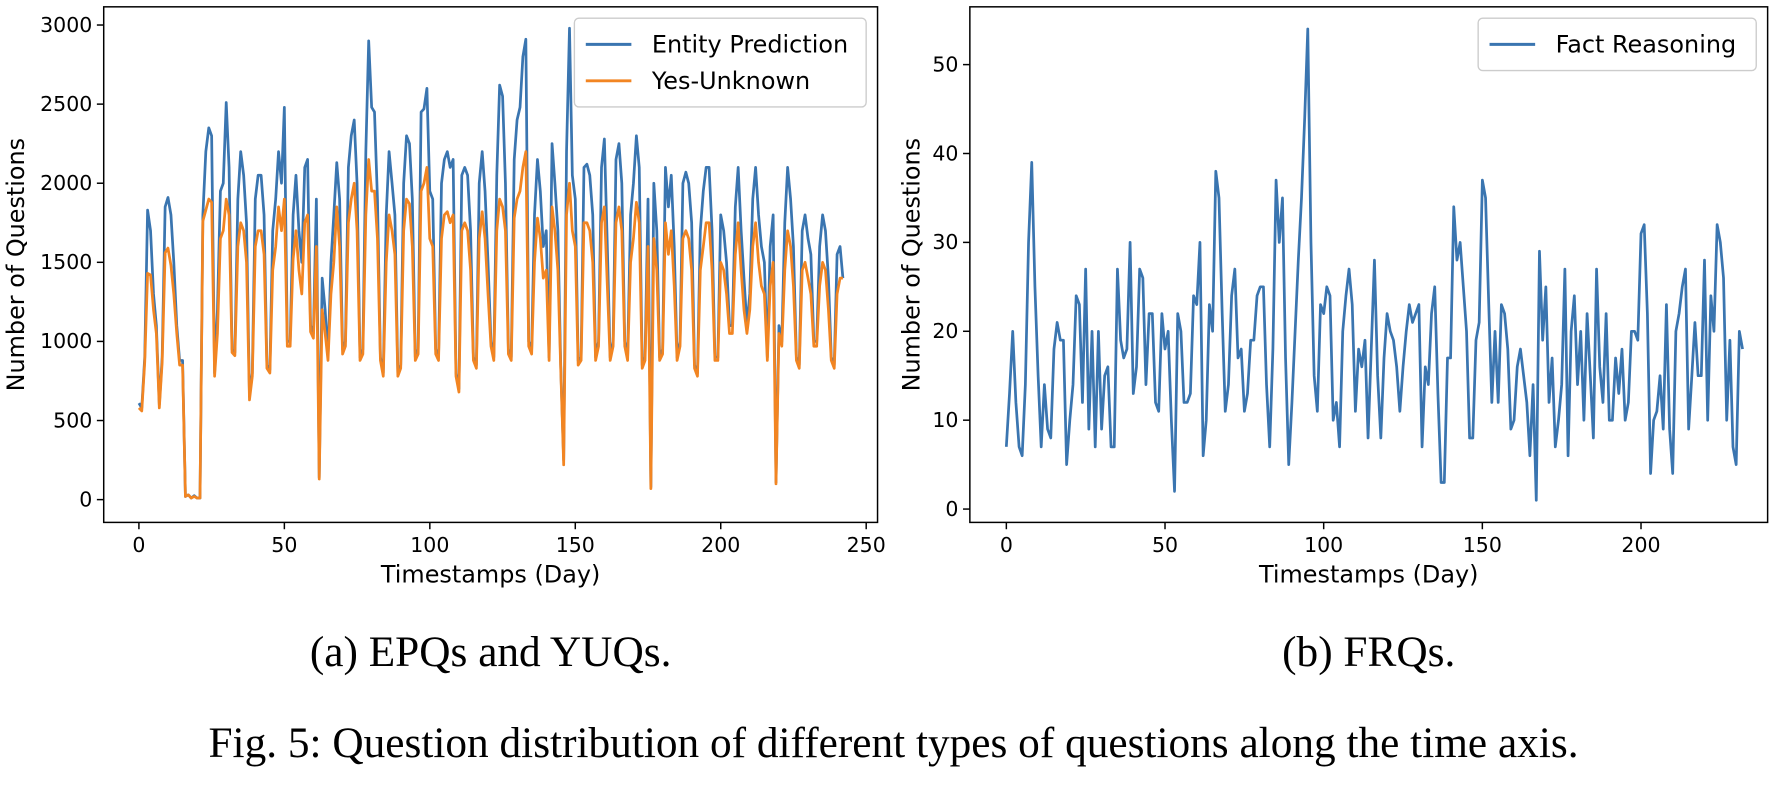 Image resolution: width=1787 pixels, height=791 pixels. I want to click on y-tick-label: 3000, so click(66, 25).